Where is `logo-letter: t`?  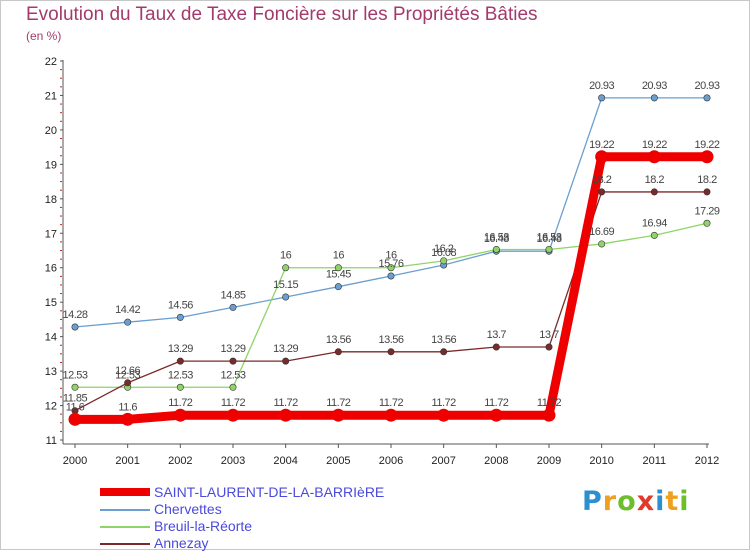
logo-letter: t is located at coordinates (672, 501).